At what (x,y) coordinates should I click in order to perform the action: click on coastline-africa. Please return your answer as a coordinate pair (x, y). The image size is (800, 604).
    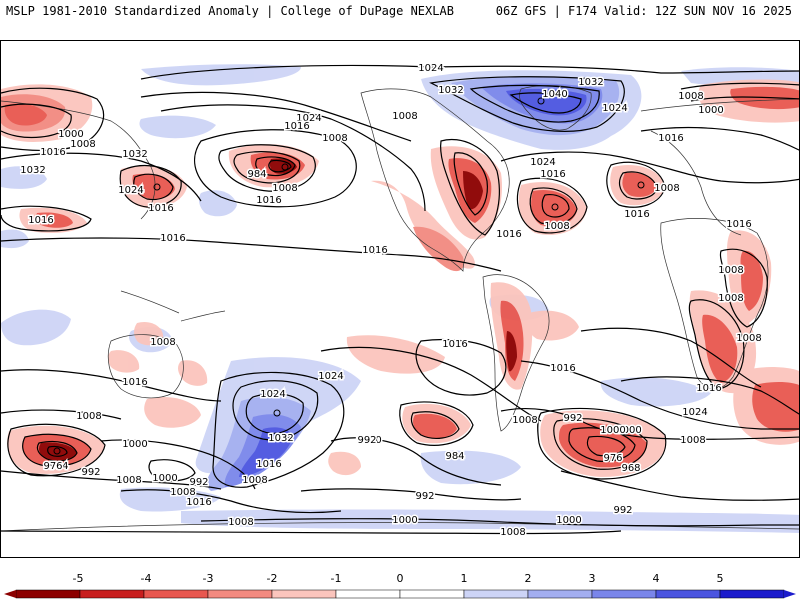
    Looking at the image, I should click on (714, 304).